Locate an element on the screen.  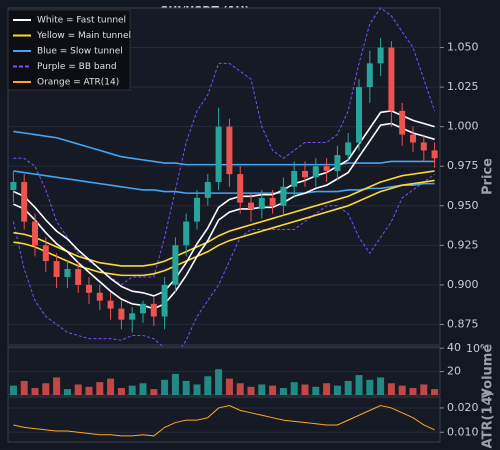
y-tick-label: 1.025 is located at coordinates (463, 86).